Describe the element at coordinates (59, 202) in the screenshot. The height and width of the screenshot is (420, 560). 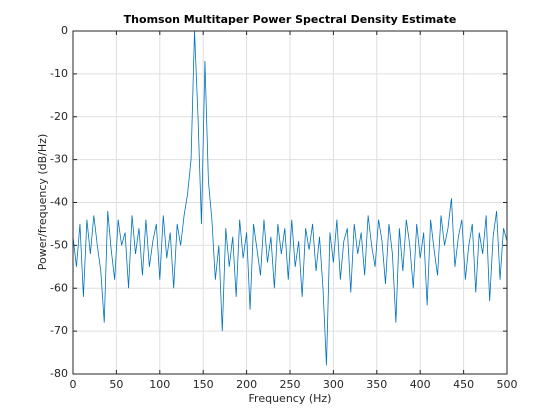
I see `y-tick-label: -40` at that location.